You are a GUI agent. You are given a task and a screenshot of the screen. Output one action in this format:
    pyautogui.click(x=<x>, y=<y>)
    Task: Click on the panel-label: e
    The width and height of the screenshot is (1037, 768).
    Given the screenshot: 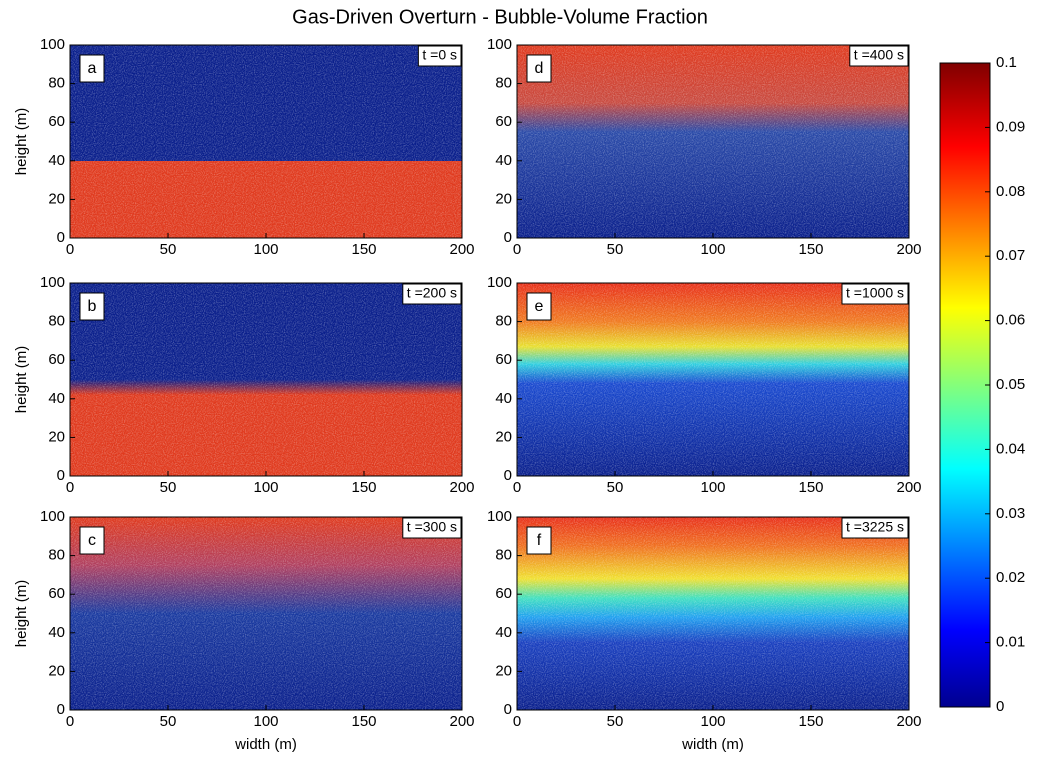 What is the action you would take?
    pyautogui.click(x=539, y=306)
    